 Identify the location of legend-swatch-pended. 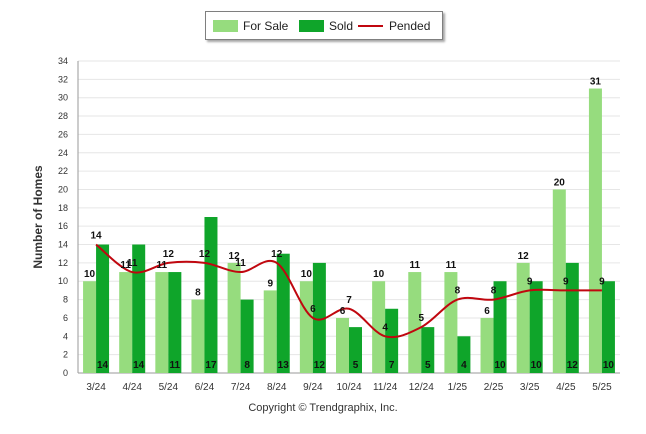
(370, 25).